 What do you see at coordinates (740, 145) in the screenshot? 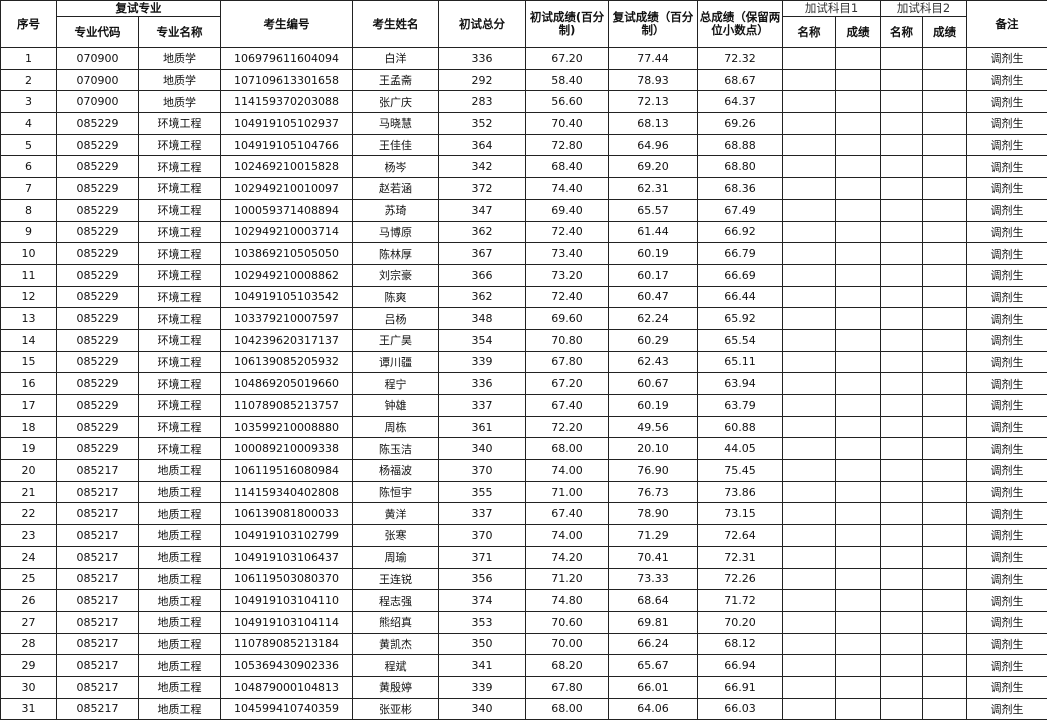
I see `cell-total-score: 68.88` at bounding box center [740, 145].